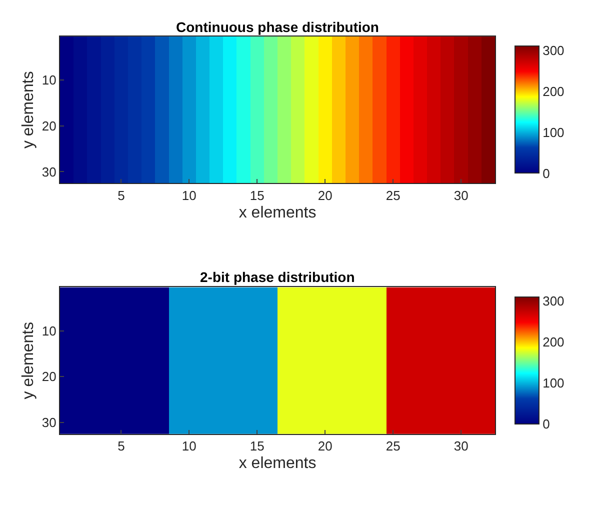 The image size is (603, 523). Describe the element at coordinates (277, 277) in the screenshot. I see `chart-title: 2-bit phase distribution` at that location.